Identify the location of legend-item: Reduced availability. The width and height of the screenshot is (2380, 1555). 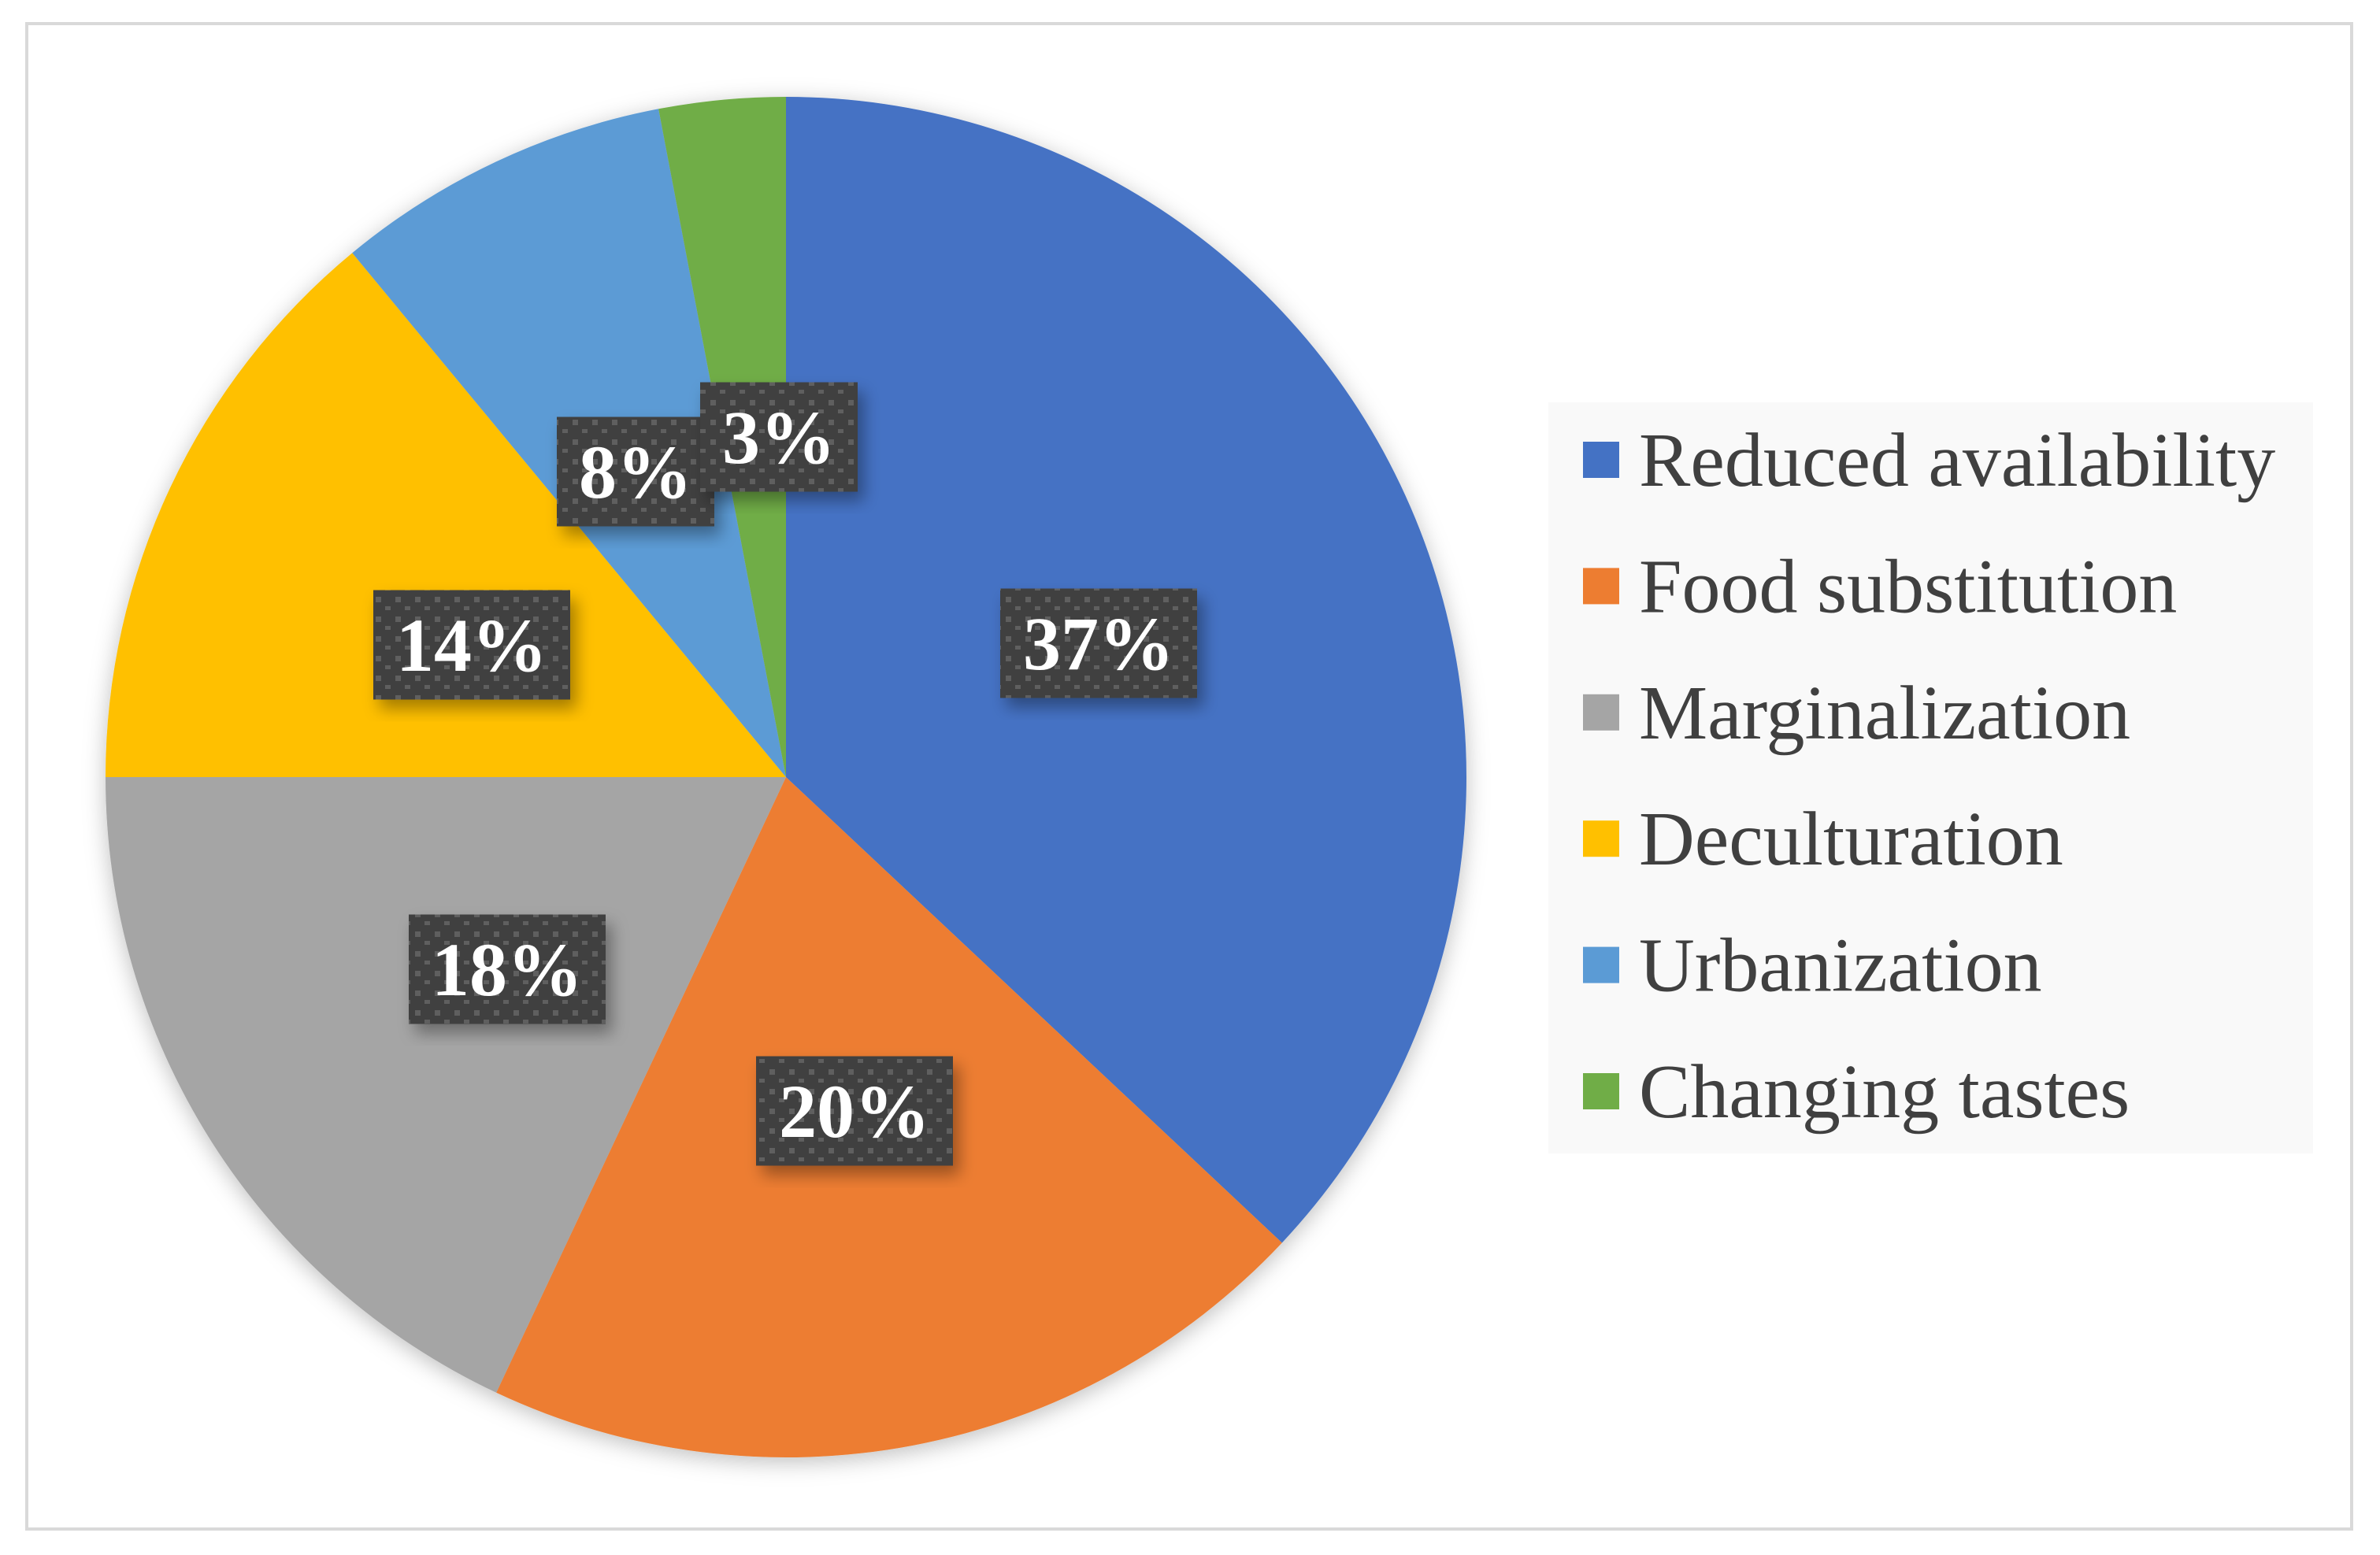
(1929, 460).